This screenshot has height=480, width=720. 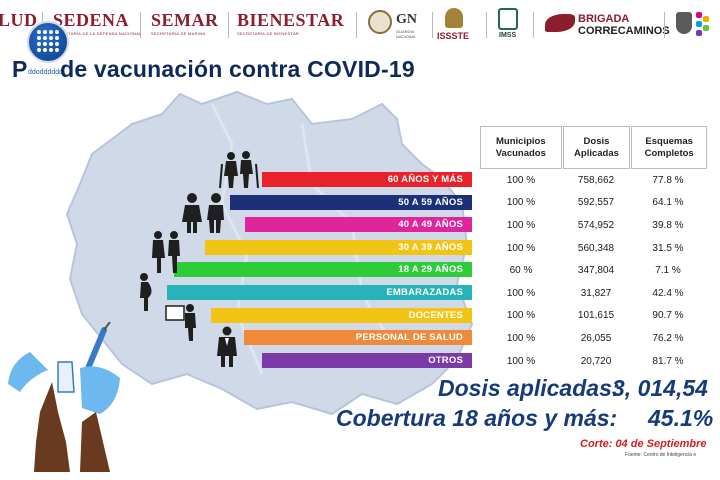 I want to click on page-title: P de vacunación contra COVID-19, so click(x=213, y=69).